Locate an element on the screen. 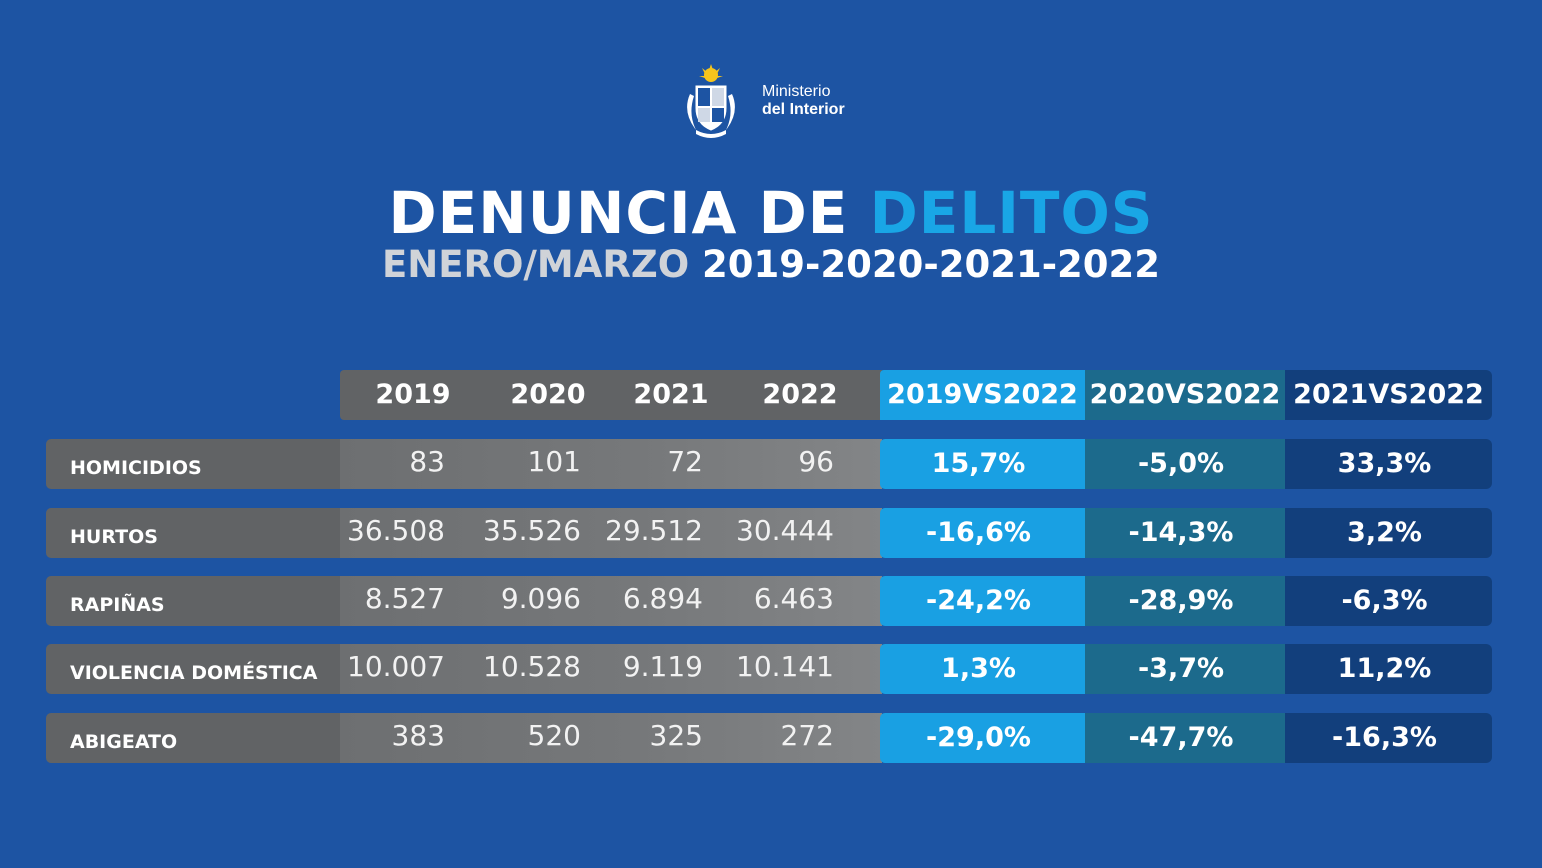 Image resolution: width=1542 pixels, height=868 pixels. column-header-2021vs2022: 2021VS2022 is located at coordinates (1388, 394).